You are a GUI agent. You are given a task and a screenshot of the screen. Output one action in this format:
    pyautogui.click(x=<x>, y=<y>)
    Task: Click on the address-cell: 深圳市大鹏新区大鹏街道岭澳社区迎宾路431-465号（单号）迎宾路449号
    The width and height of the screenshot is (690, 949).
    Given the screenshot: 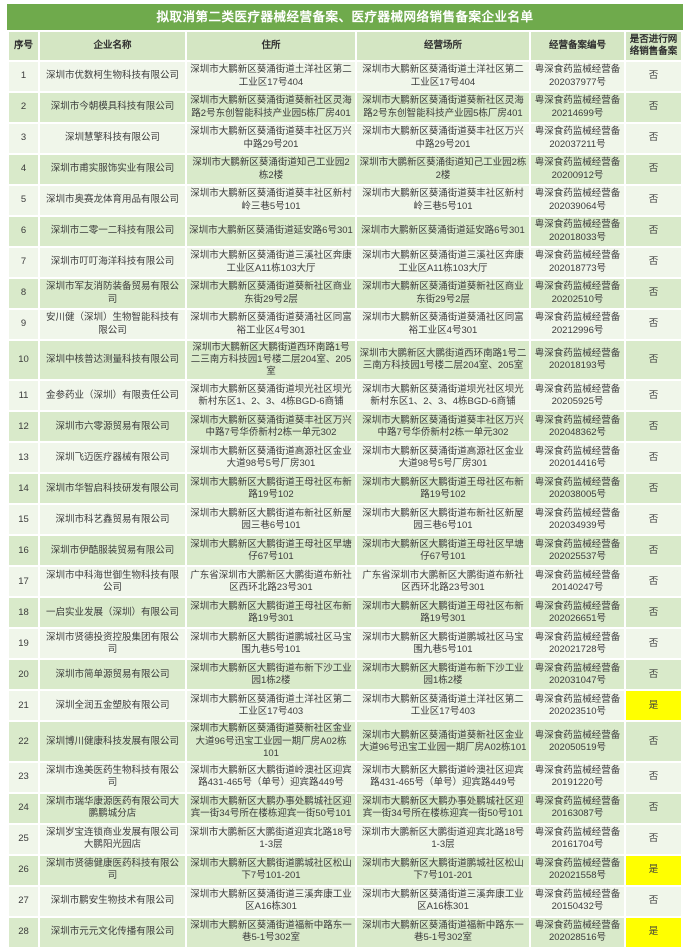 What is the action you would take?
    pyautogui.click(x=272, y=778)
    